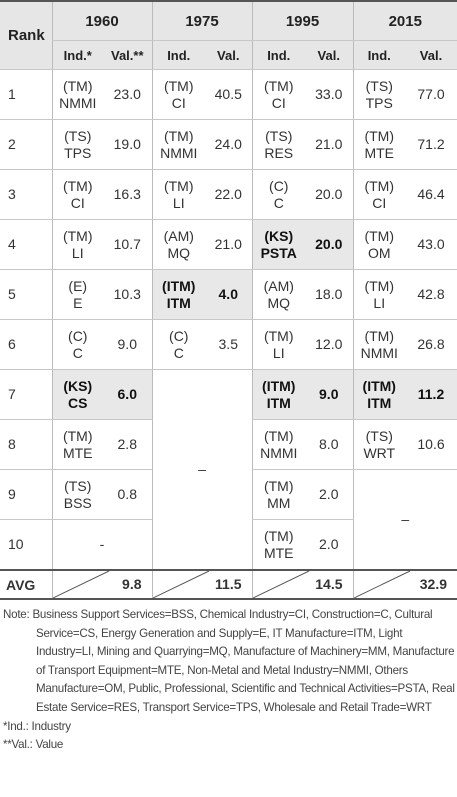  What do you see at coordinates (26, 394) in the screenshot?
I see `rank-cell: 7` at bounding box center [26, 394].